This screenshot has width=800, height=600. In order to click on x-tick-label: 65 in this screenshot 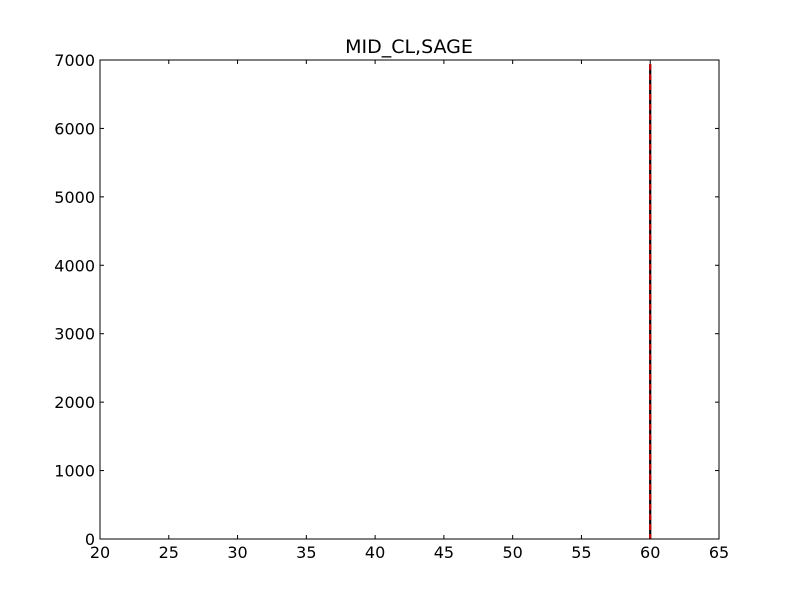, I will do `click(719, 552)`.